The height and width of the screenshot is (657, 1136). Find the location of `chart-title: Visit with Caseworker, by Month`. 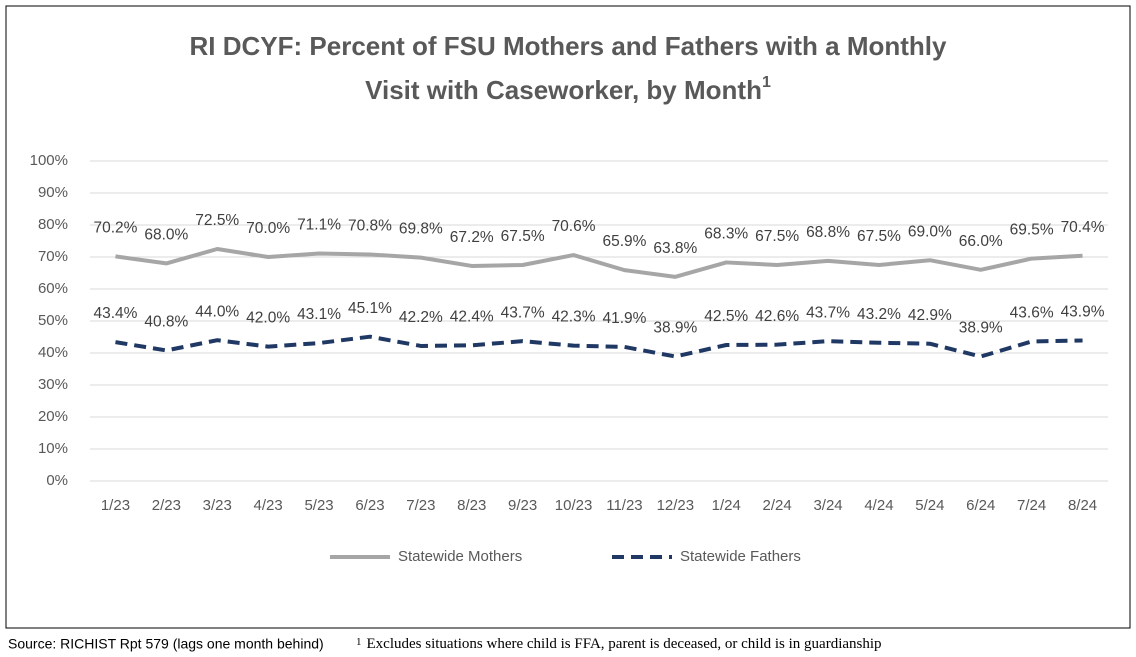

chart-title: Visit with Caseworker, by Month is located at coordinates (563, 90).